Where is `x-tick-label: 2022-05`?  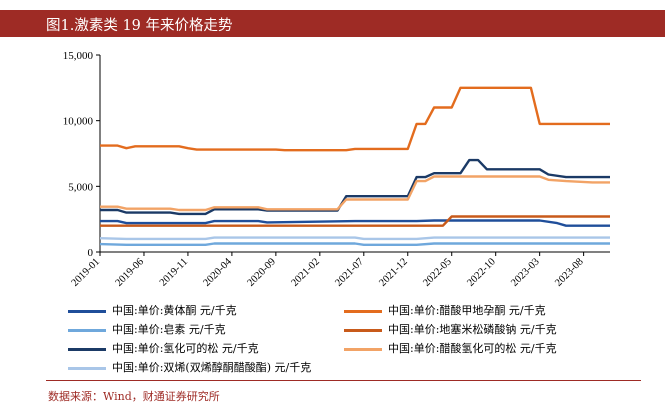 x-tick-label: 2022-05 is located at coordinates (437, 272).